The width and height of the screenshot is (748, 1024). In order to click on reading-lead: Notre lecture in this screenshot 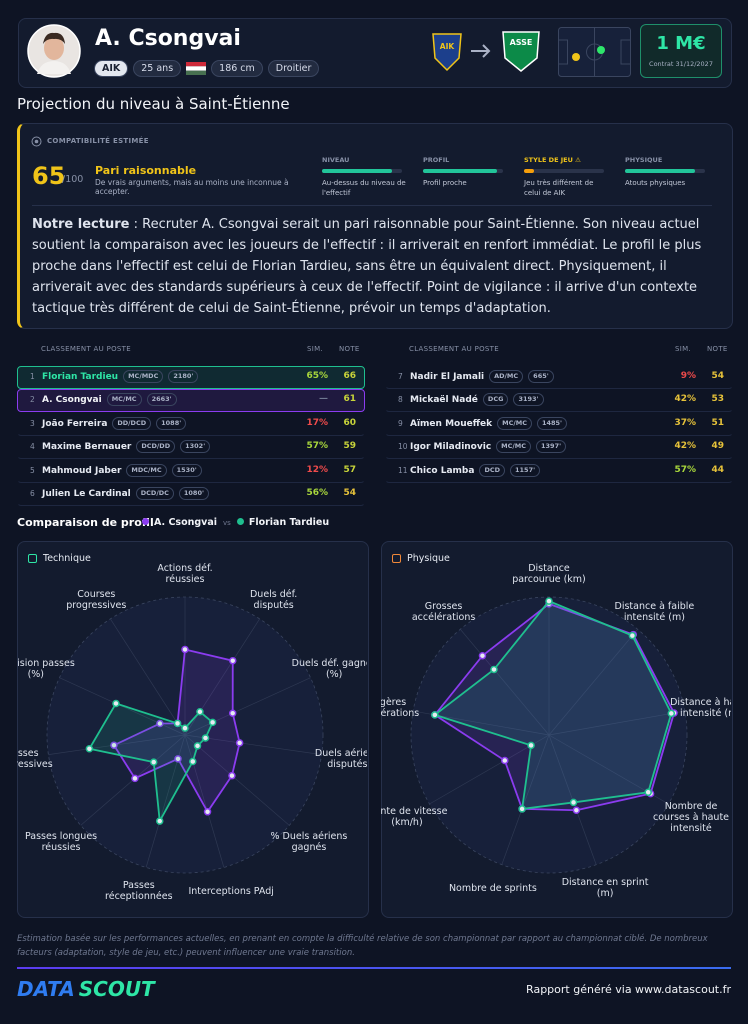, I will do `click(81, 224)`.